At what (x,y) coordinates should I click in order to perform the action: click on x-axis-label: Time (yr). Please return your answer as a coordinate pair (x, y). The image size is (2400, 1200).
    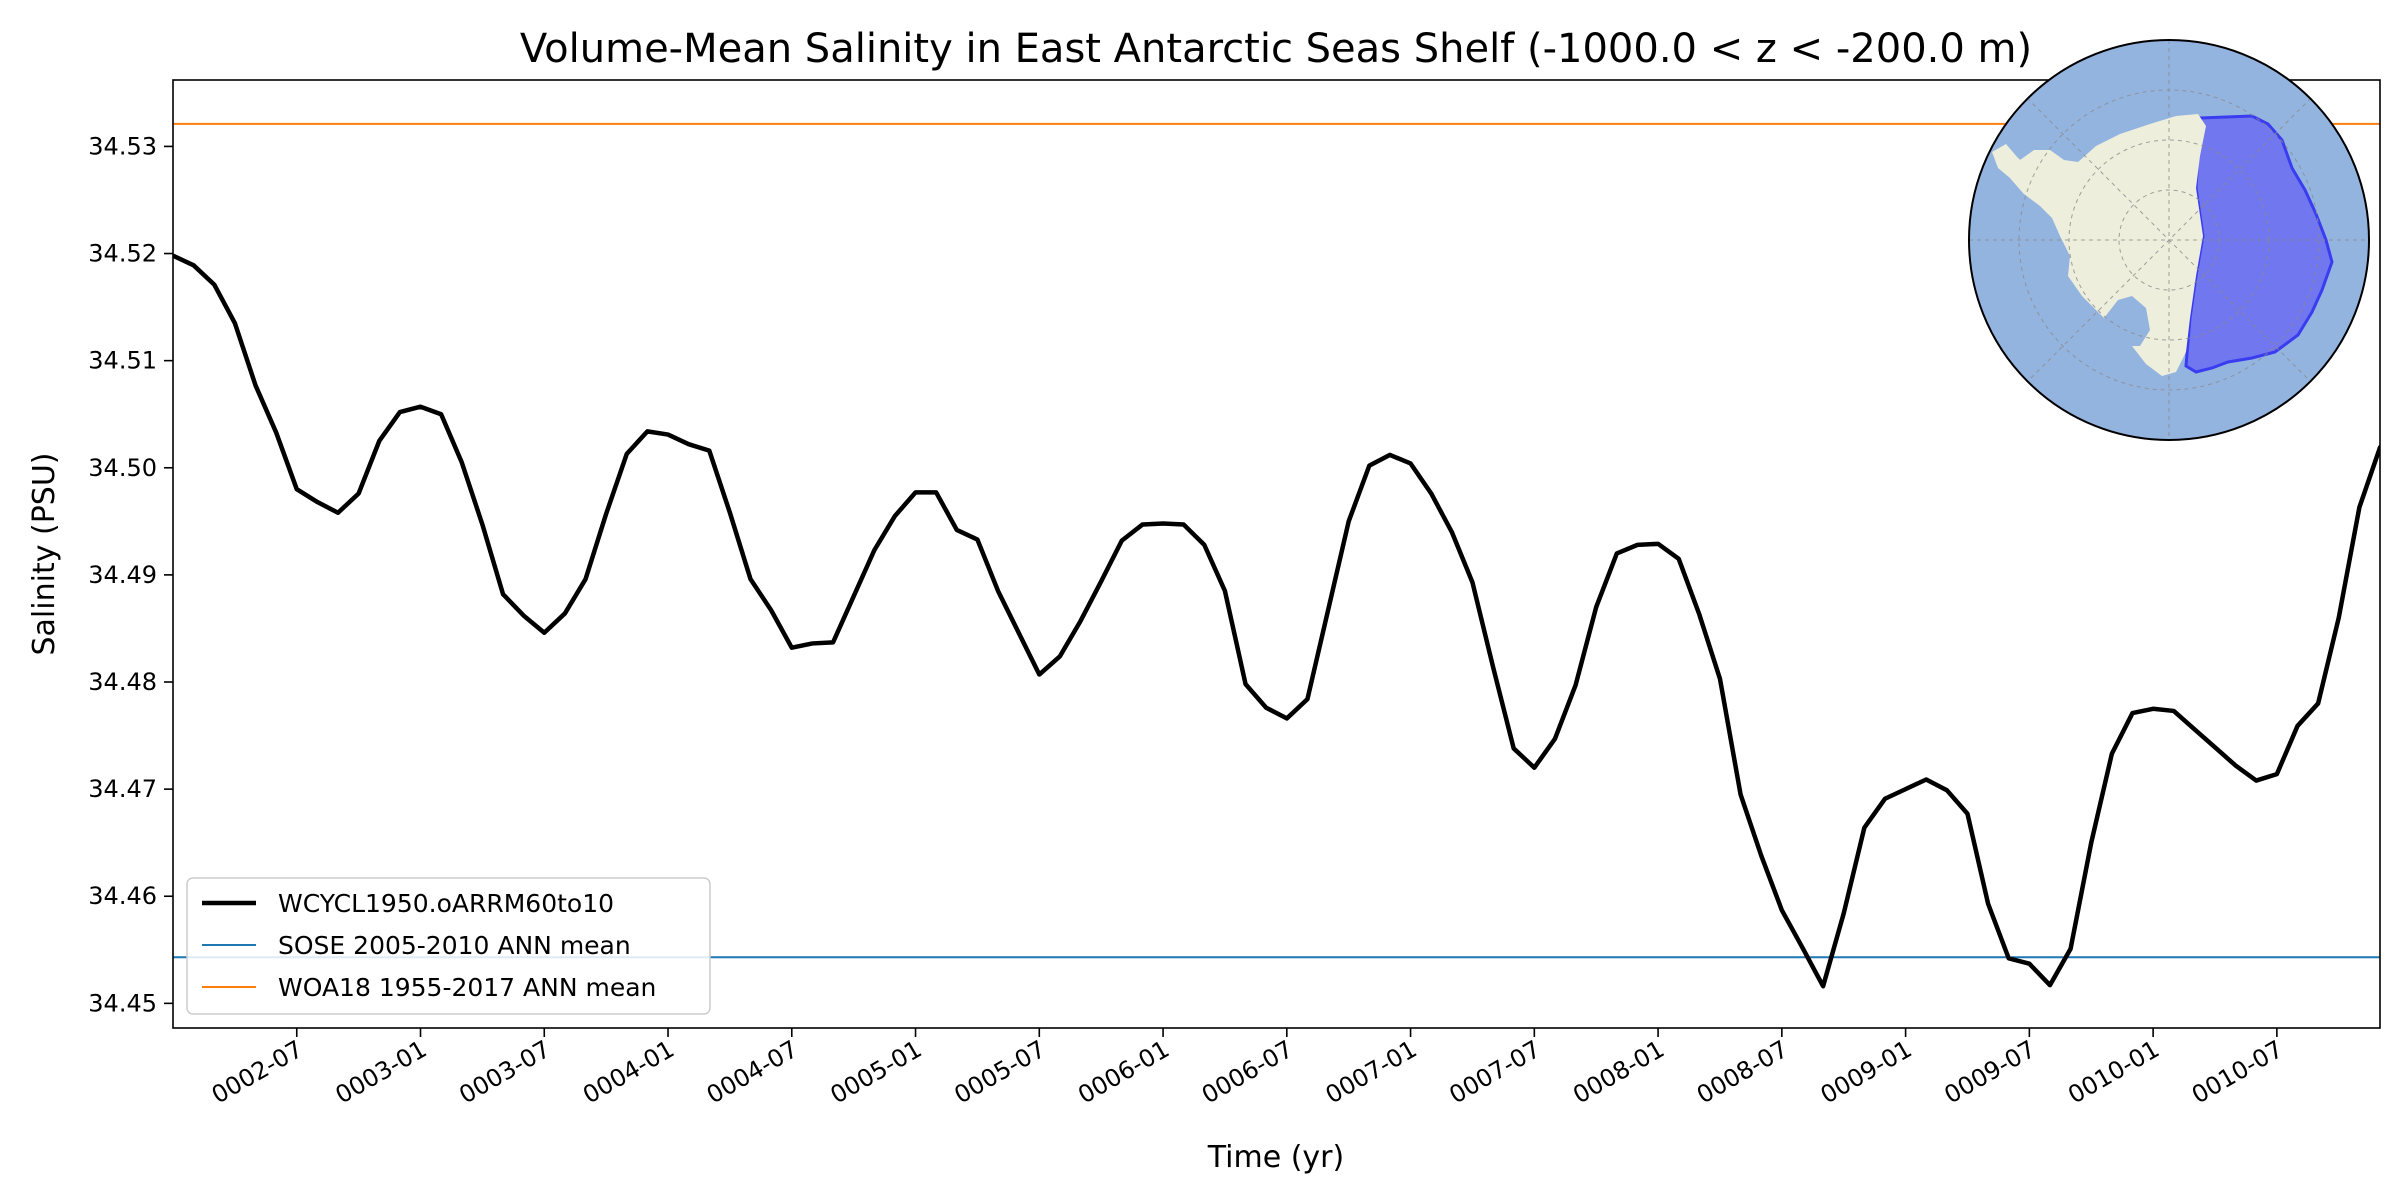
    Looking at the image, I should click on (1275, 1157).